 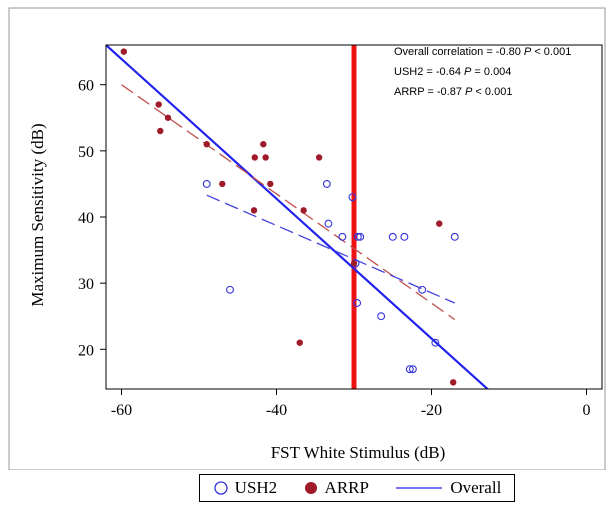 I want to click on legend-label-ush2: USH2, so click(x=256, y=487).